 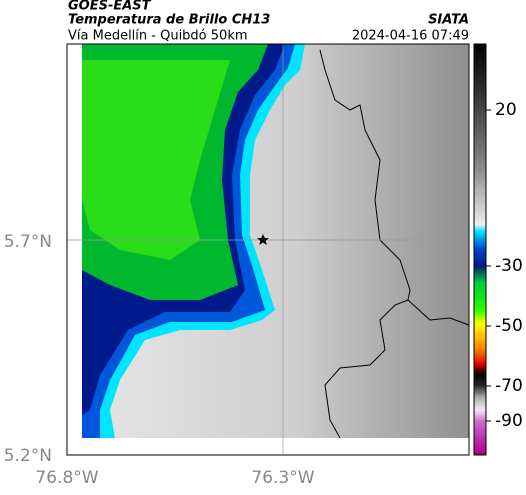 What do you see at coordinates (480, 249) in the screenshot?
I see `colorbar` at bounding box center [480, 249].